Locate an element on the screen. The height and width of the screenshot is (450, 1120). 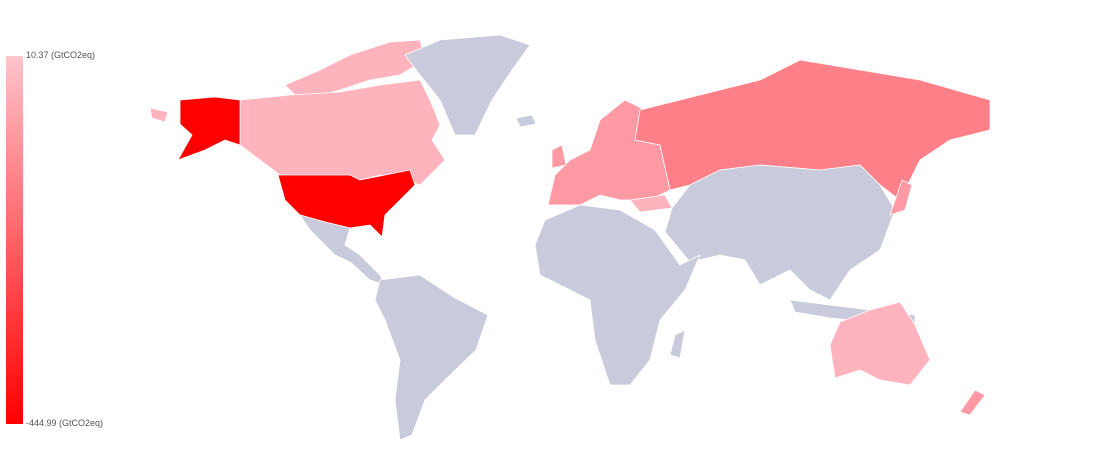
region-new-zealand is located at coordinates (972, 402).